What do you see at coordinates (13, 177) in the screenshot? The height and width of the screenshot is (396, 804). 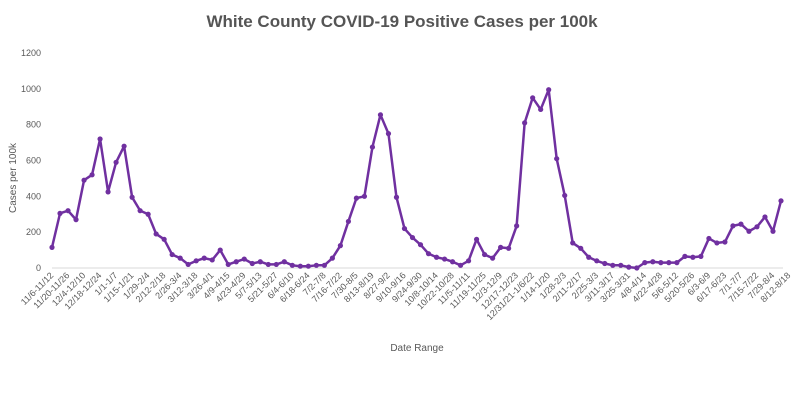 I see `y-axis-label: Cases per 100k` at bounding box center [13, 177].